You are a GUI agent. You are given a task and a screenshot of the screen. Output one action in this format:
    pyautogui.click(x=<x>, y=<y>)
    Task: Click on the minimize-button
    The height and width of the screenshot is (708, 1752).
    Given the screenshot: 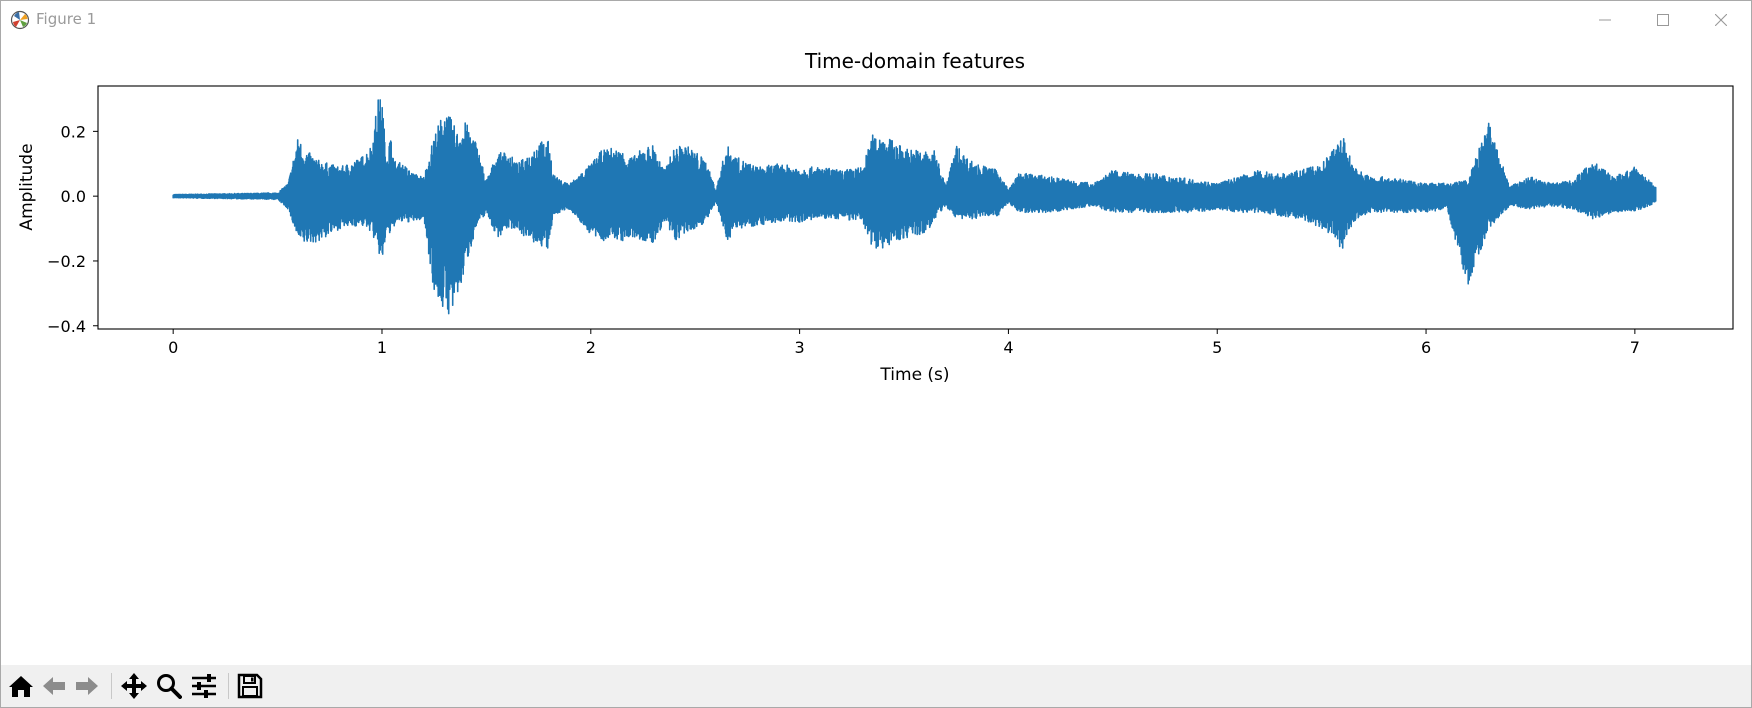 What is the action you would take?
    pyautogui.click(x=1605, y=20)
    